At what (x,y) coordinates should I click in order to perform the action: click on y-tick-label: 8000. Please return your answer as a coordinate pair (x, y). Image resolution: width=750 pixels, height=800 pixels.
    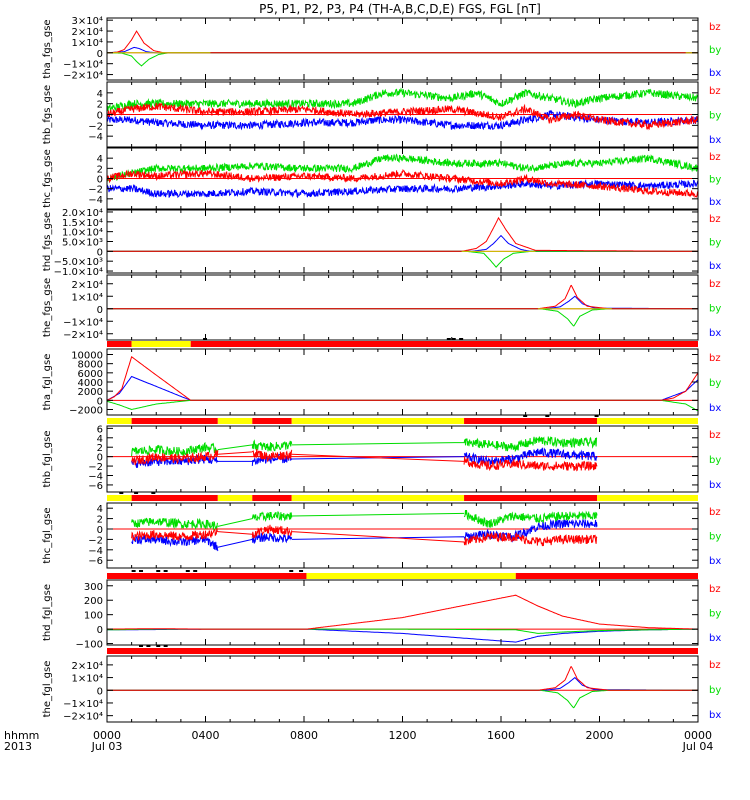
    Looking at the image, I should click on (90, 365).